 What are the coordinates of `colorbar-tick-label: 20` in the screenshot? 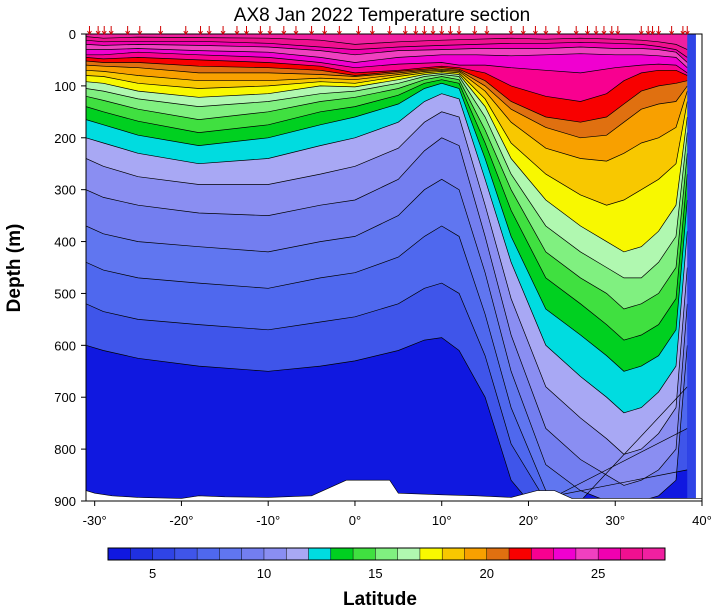 It's located at (487, 573).